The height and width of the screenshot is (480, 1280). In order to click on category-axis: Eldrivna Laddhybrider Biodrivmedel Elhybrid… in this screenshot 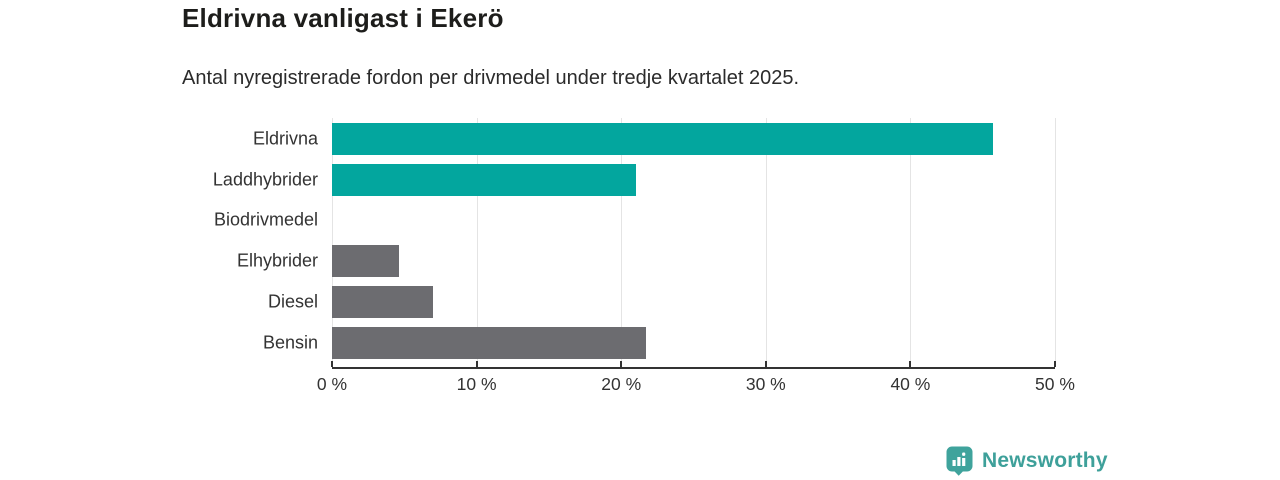, I will do `click(159, 242)`.